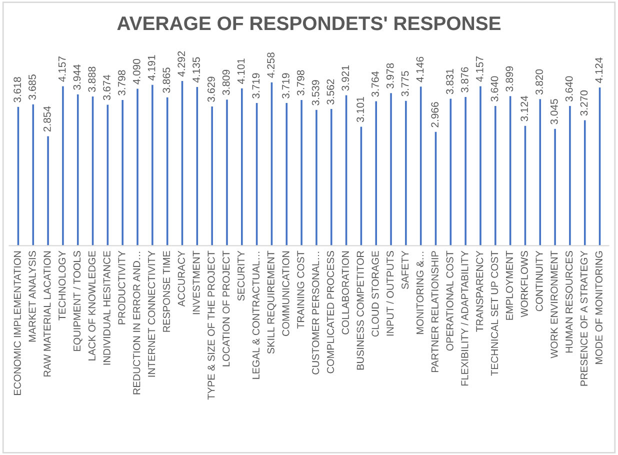  What do you see at coordinates (17, 323) in the screenshot?
I see `x-tick-label: ECONOMIC IMPLEMENTATION` at bounding box center [17, 323].